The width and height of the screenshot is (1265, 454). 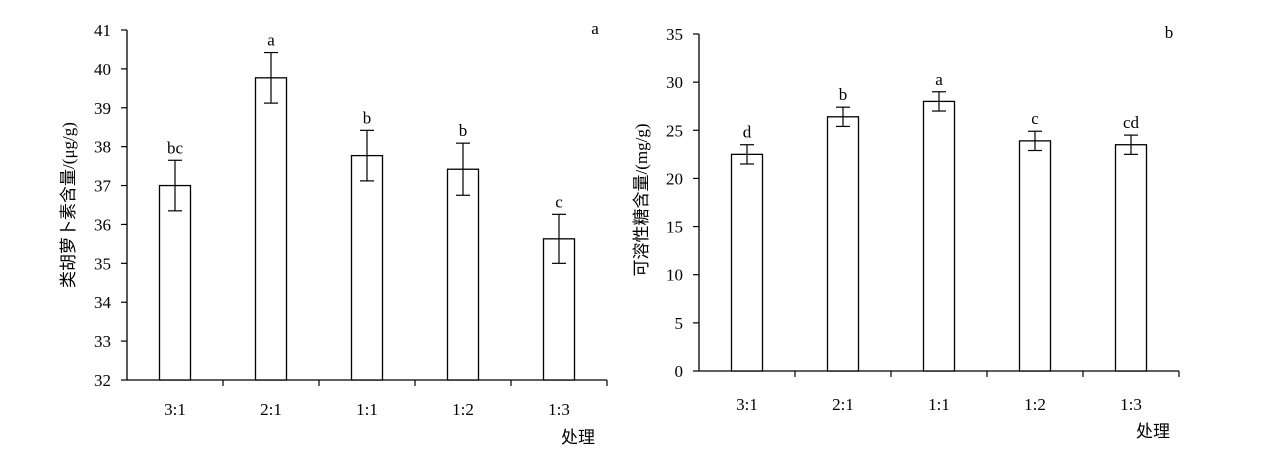 I want to click on y-tick-label: 37, so click(x=103, y=186).